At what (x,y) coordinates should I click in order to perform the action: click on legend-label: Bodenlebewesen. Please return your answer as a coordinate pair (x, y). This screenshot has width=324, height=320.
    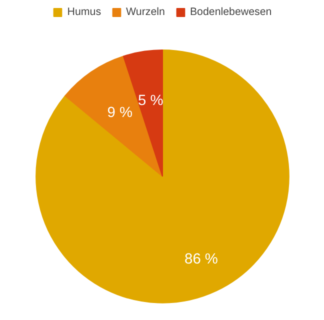
    Looking at the image, I should click on (231, 12).